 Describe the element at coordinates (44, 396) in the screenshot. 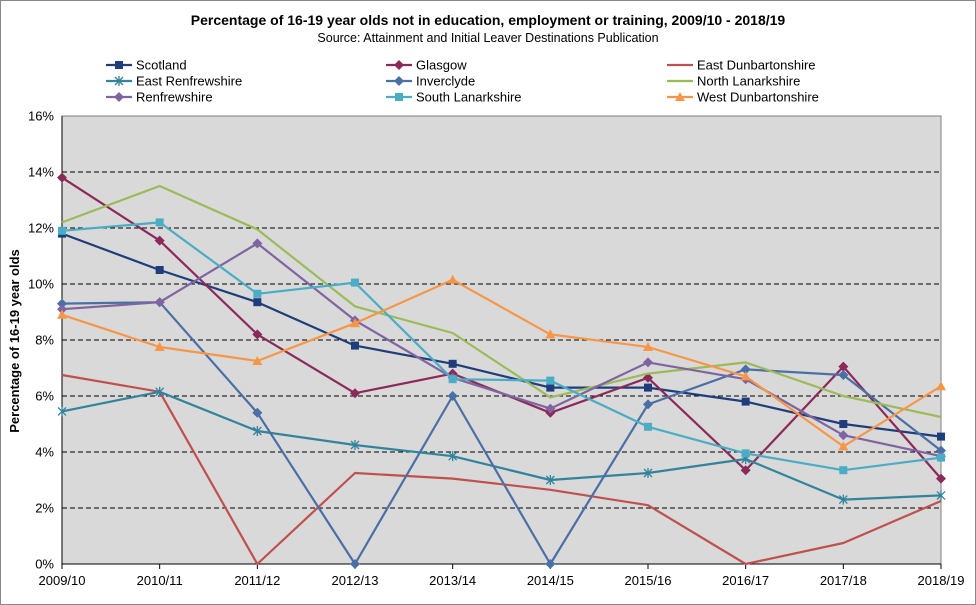

I see `y-tick-label: 6%` at that location.